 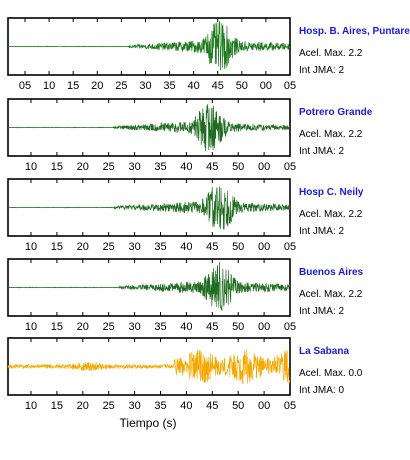 What do you see at coordinates (331, 272) in the screenshot?
I see `station-name: Buenos Aires` at bounding box center [331, 272].